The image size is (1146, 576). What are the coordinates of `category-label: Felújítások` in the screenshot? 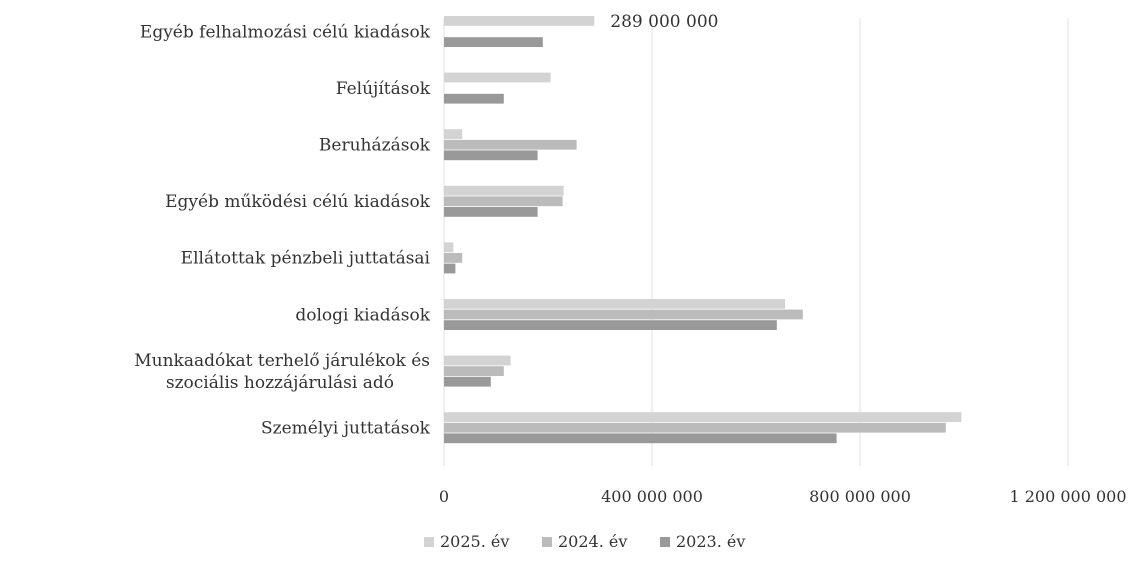 It's located at (383, 89).